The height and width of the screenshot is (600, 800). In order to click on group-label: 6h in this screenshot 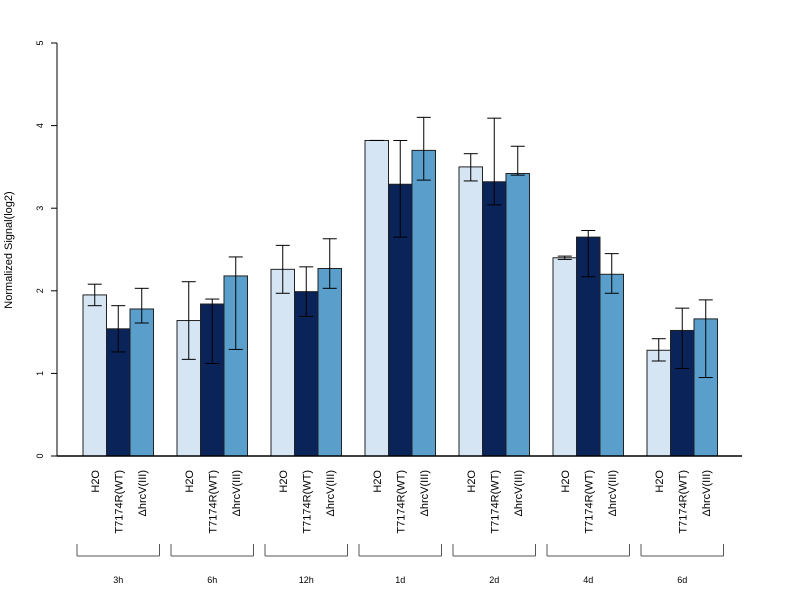, I will do `click(212, 580)`.